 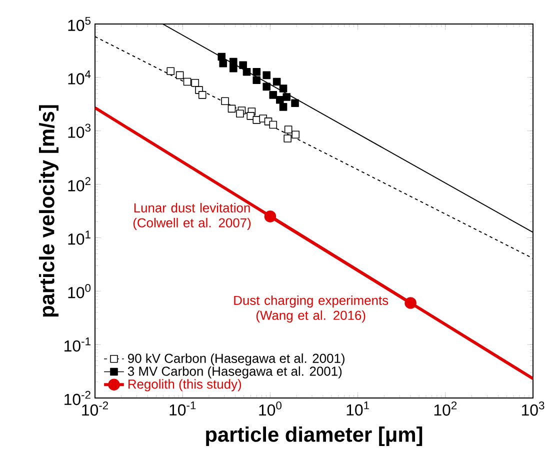 What do you see at coordinates (183, 409) in the screenshot?
I see `x-tick-label: 10$^{-1}$` at bounding box center [183, 409].